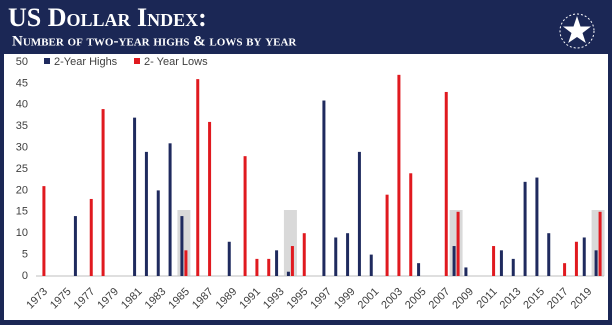  What do you see at coordinates (577, 31) in the screenshot?
I see `logo-star` at bounding box center [577, 31].